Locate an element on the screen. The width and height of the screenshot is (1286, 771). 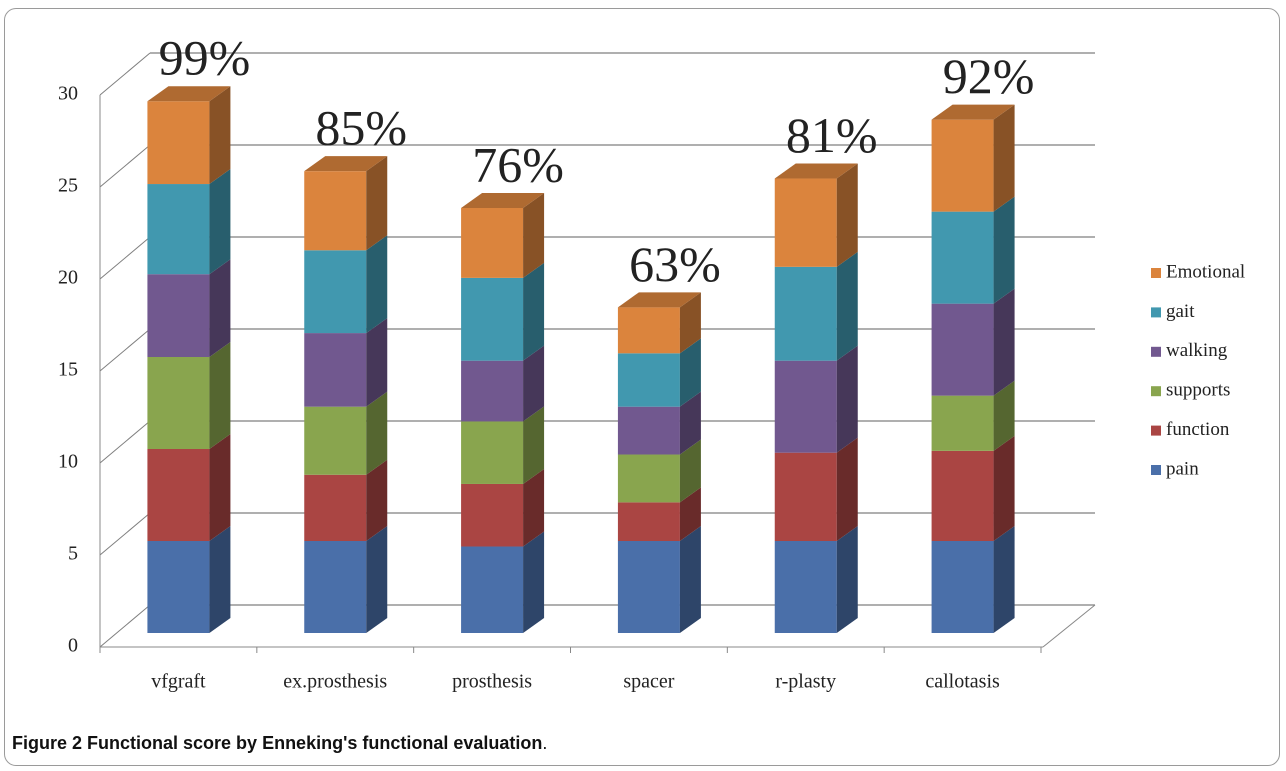
x-tick-label: ex.prosthesis is located at coordinates (335, 682).